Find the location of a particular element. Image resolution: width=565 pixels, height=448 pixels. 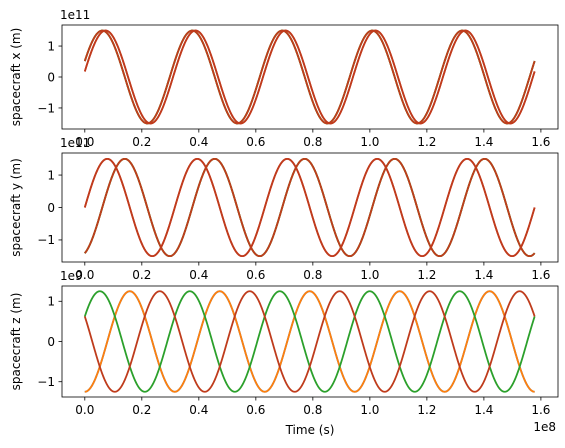

subplot-2-y-tick-label: 1 is located at coordinates (51, 175).